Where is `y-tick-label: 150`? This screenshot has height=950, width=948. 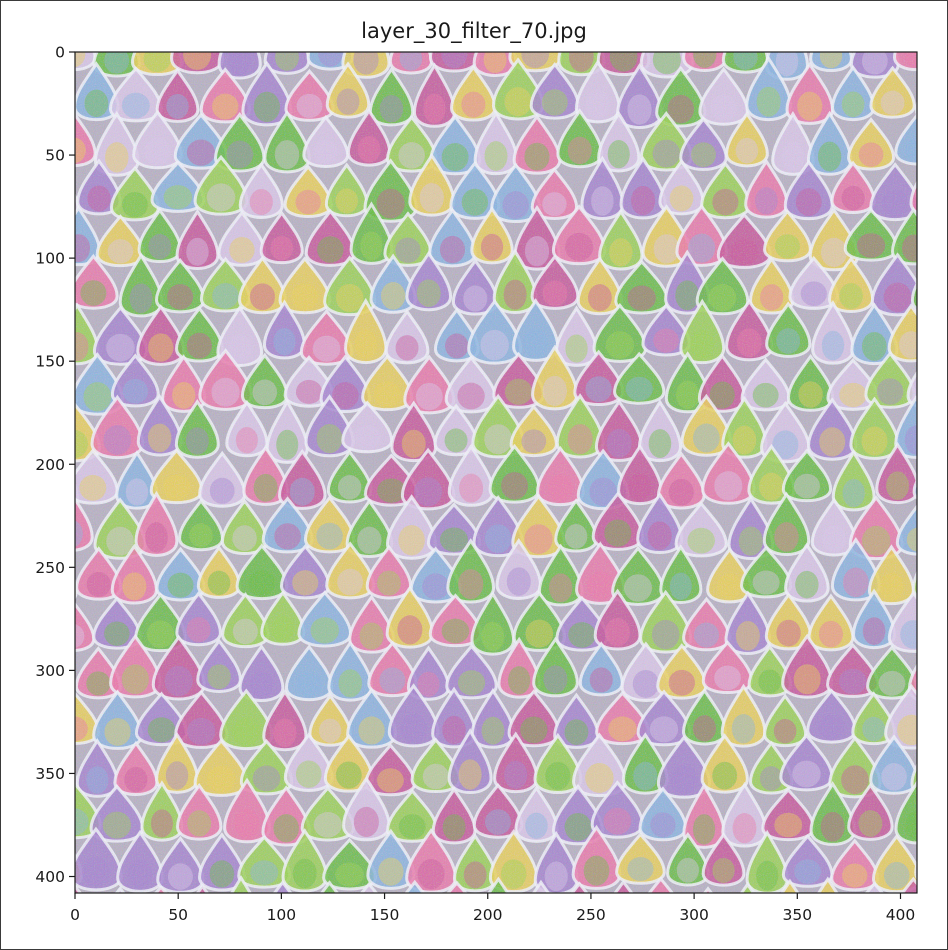
y-tick-label: 150 is located at coordinates (50, 362).